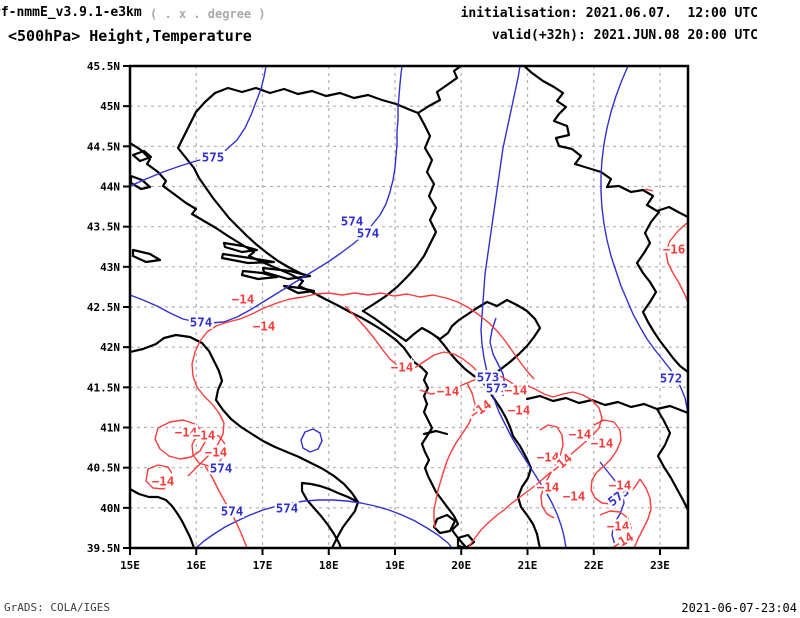 This screenshot has height=618, width=800. Describe the element at coordinates (329, 565) in the screenshot. I see `lon-axis-label: 18E` at that location.